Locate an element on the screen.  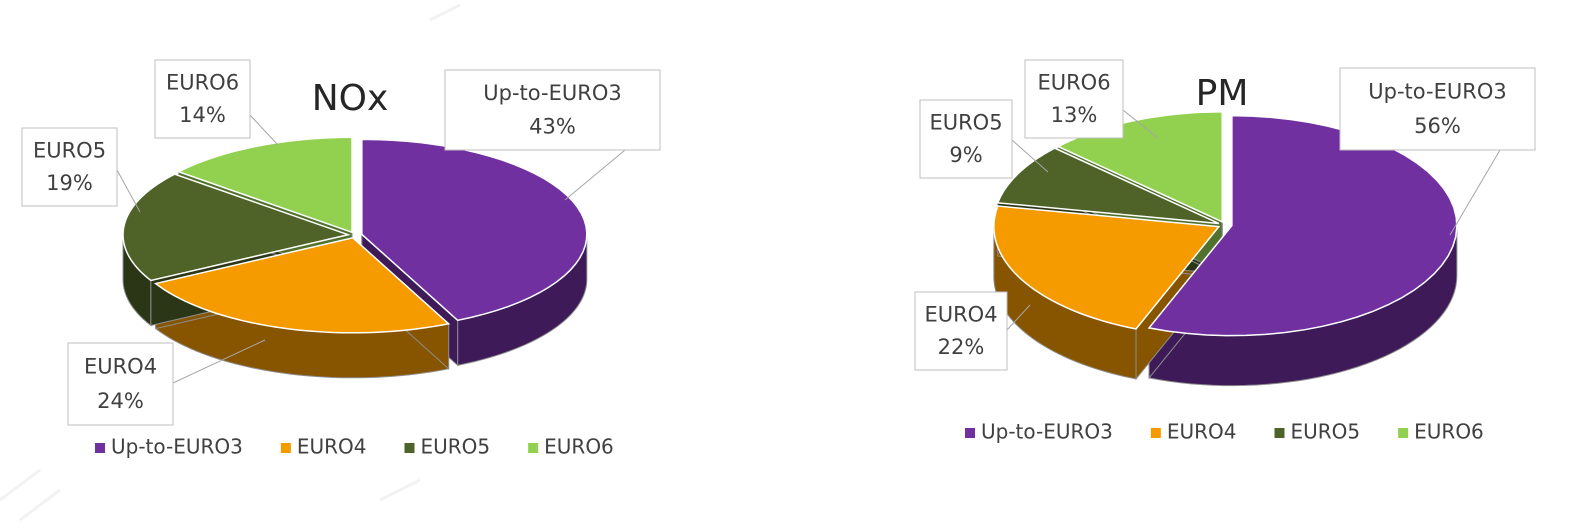
chart-title: NOx is located at coordinates (350, 98).